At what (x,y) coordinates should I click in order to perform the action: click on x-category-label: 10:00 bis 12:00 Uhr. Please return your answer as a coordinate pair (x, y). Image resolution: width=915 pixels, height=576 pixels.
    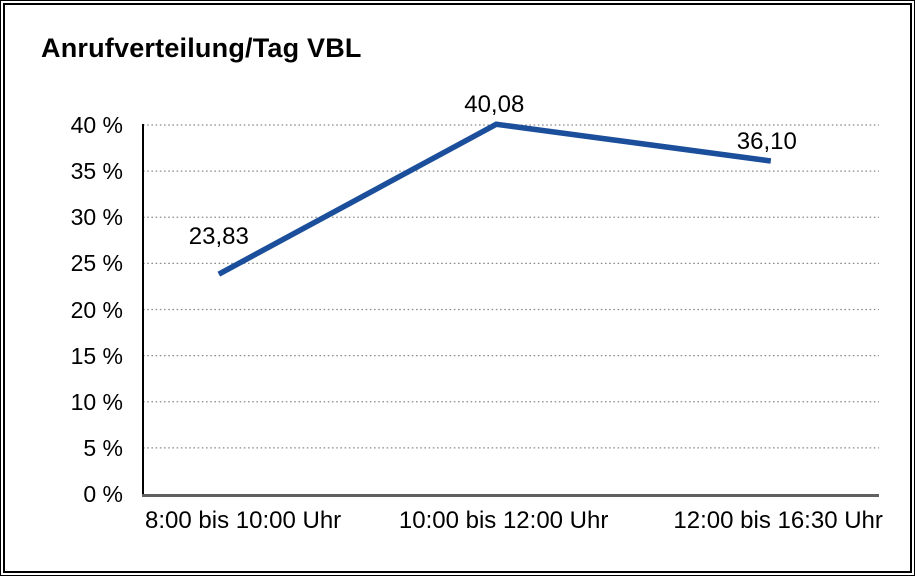
    Looking at the image, I should click on (503, 520).